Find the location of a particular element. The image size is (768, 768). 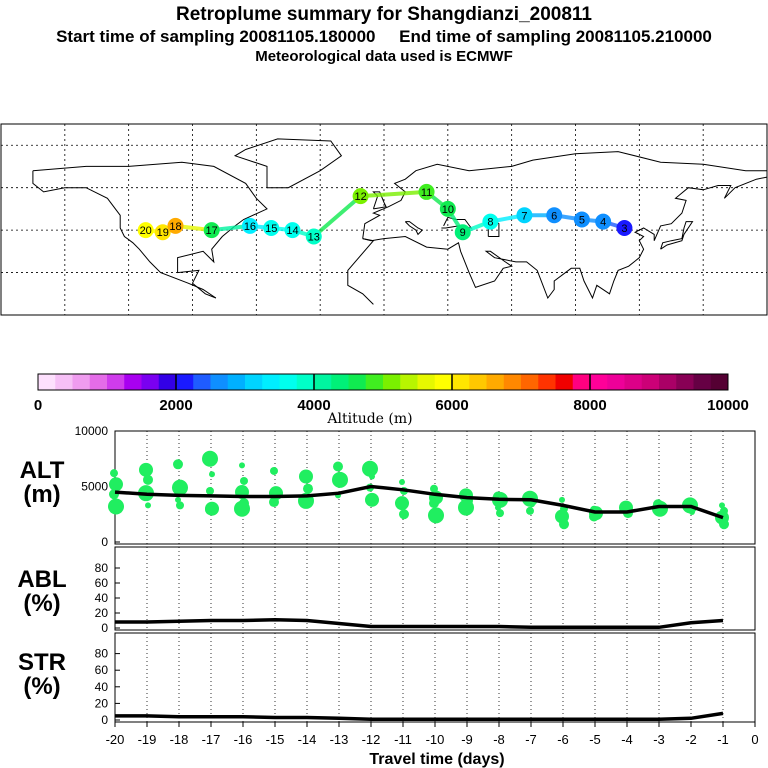

abl-ytick-label: 80 is located at coordinates (102, 568).